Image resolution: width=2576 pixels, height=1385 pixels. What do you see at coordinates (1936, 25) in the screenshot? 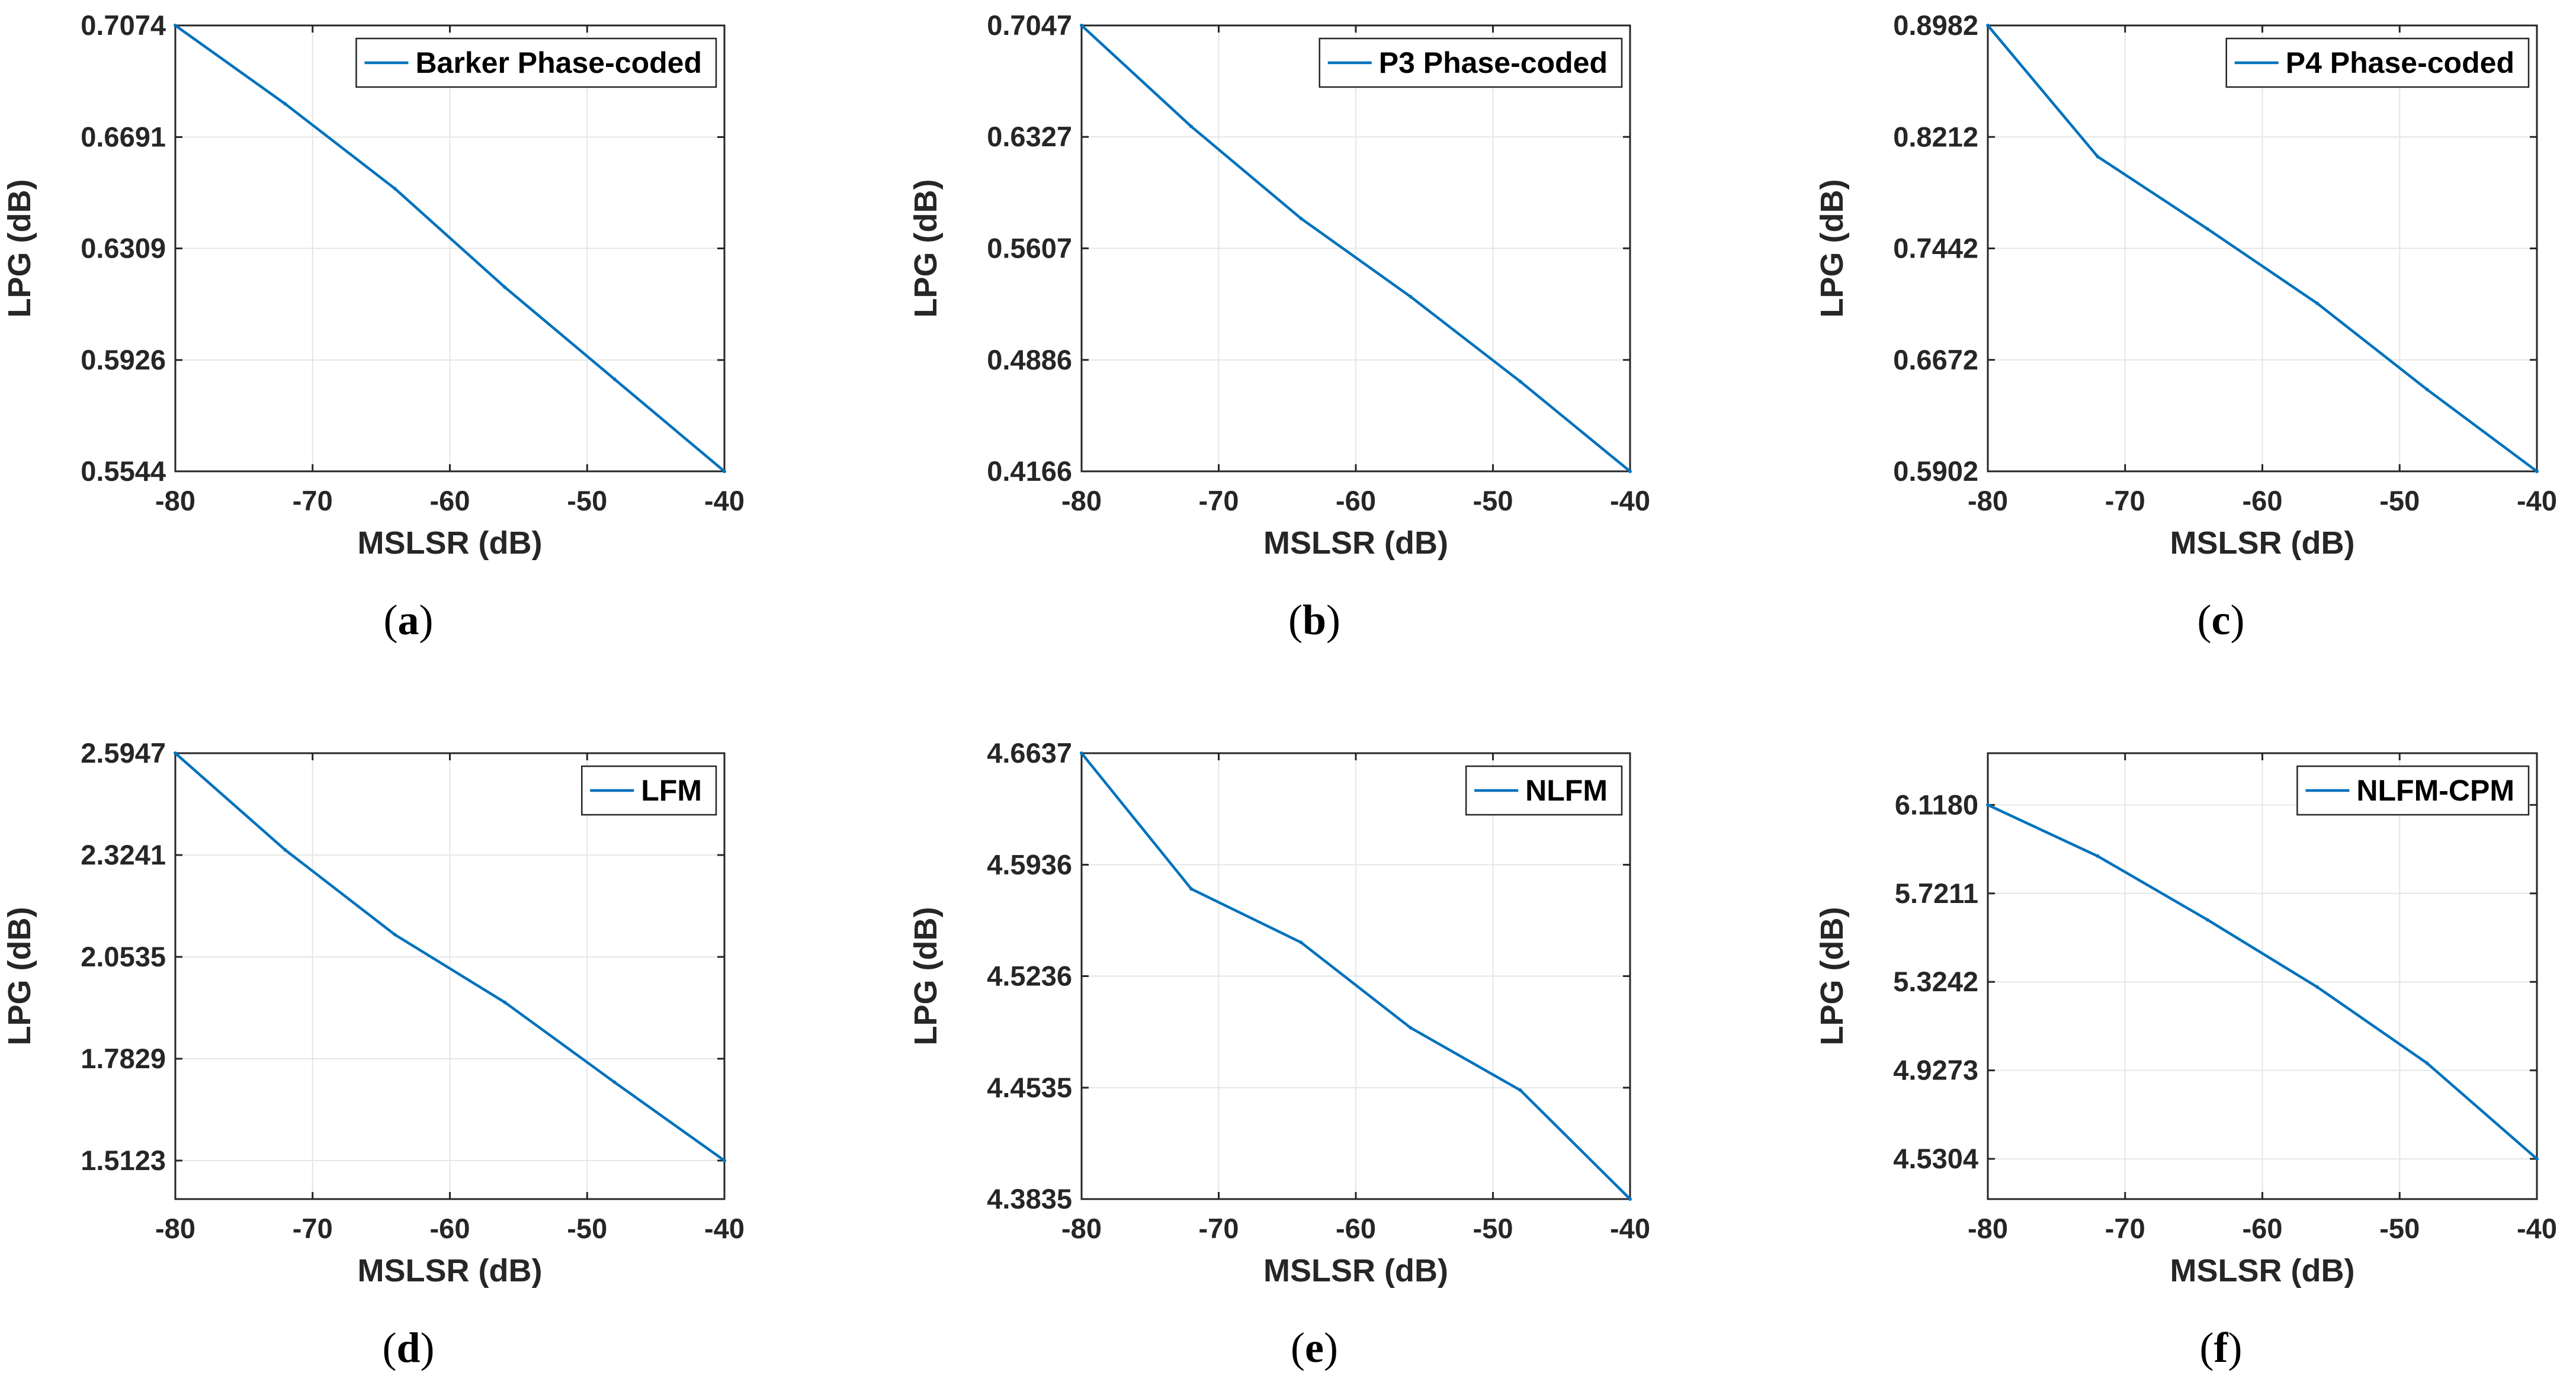
I see `y-tick-label: 0.8982` at bounding box center [1936, 25].